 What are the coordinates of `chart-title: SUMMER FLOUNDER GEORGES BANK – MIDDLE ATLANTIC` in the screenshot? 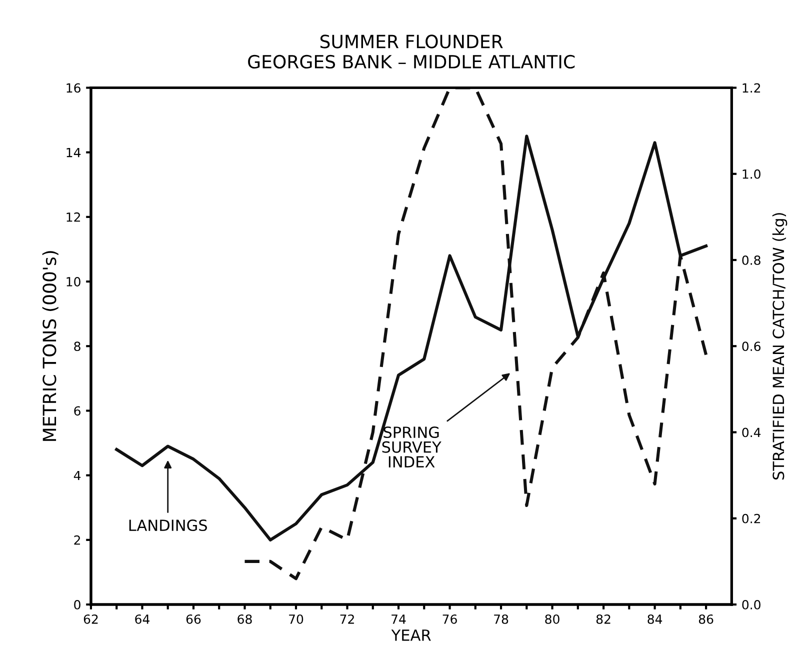 It's located at (411, 51).